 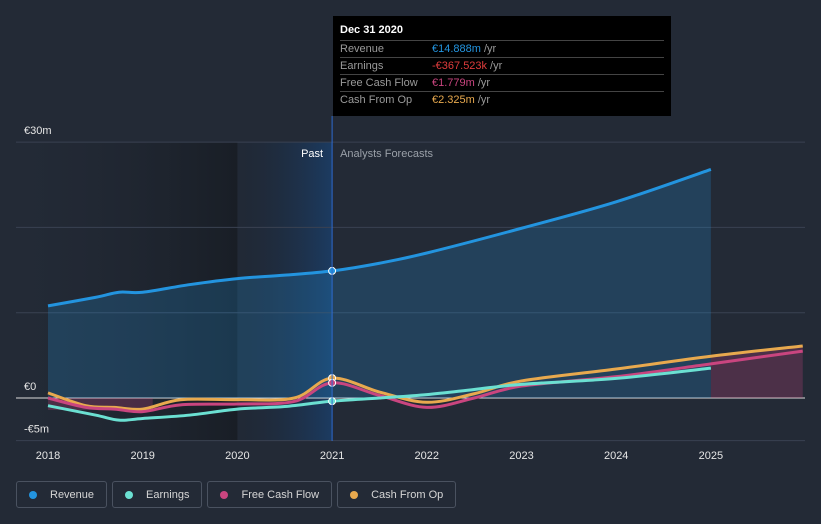 I want to click on series-line-free-cash-flow, so click(x=425, y=381).